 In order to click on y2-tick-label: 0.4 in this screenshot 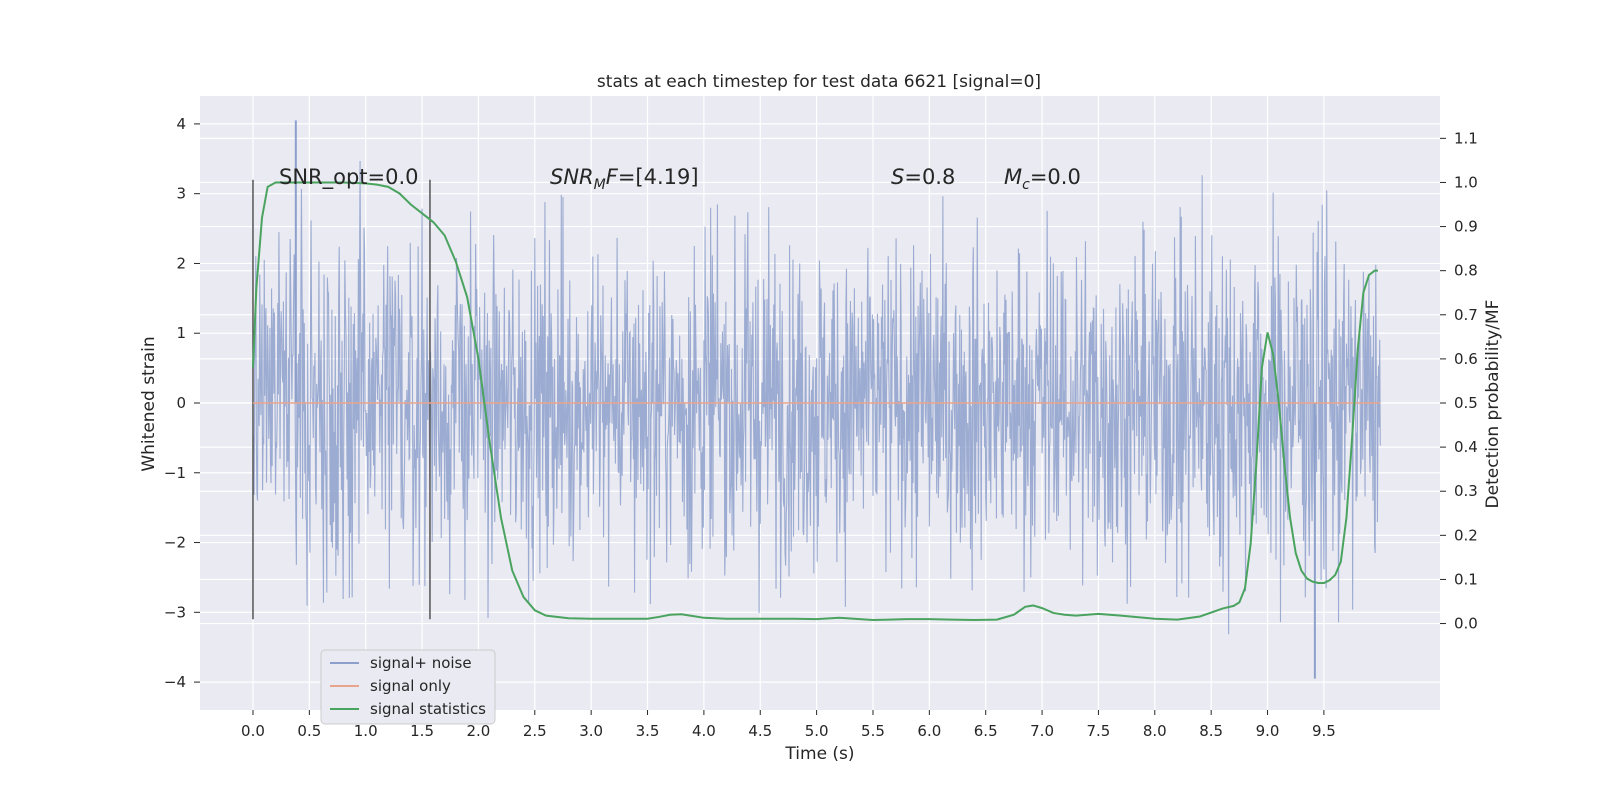, I will do `click(1466, 447)`.